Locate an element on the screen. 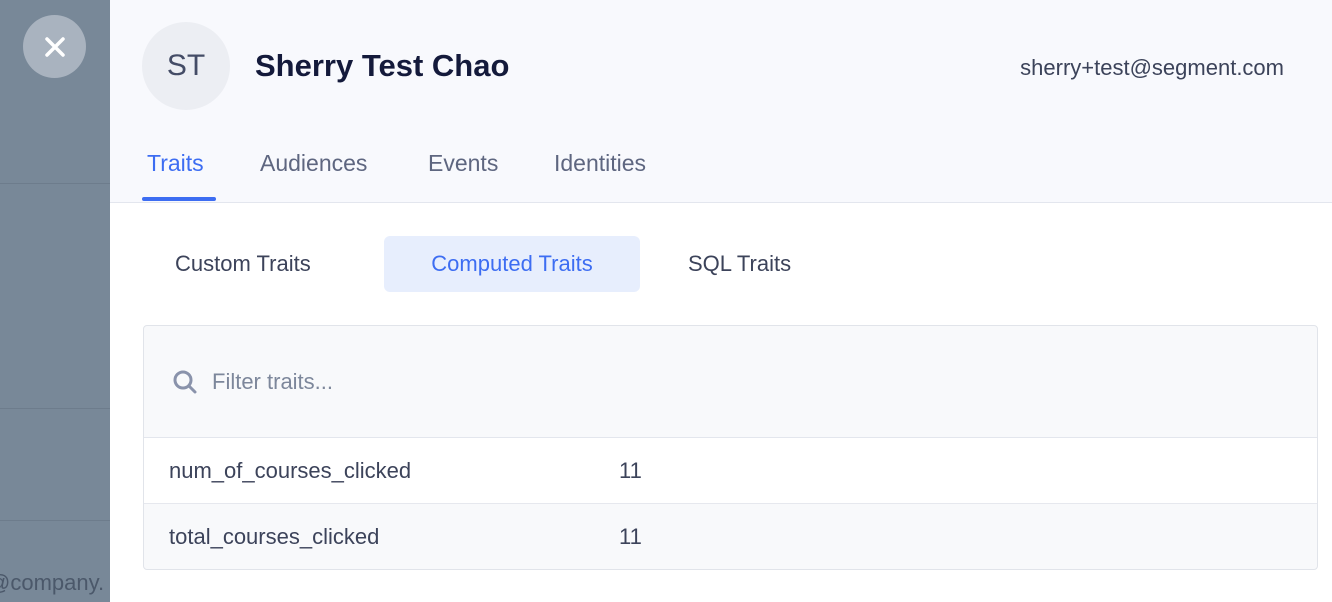 Image resolution: width=1332 pixels, height=602 pixels. active-tab-indicator is located at coordinates (179, 199).